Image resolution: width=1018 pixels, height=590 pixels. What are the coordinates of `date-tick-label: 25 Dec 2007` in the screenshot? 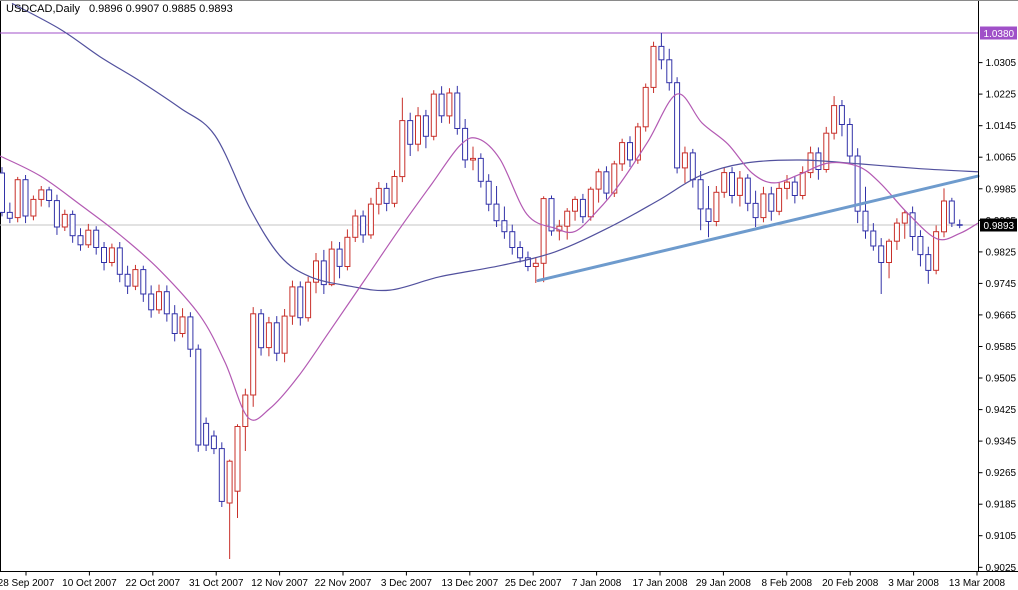 It's located at (533, 583).